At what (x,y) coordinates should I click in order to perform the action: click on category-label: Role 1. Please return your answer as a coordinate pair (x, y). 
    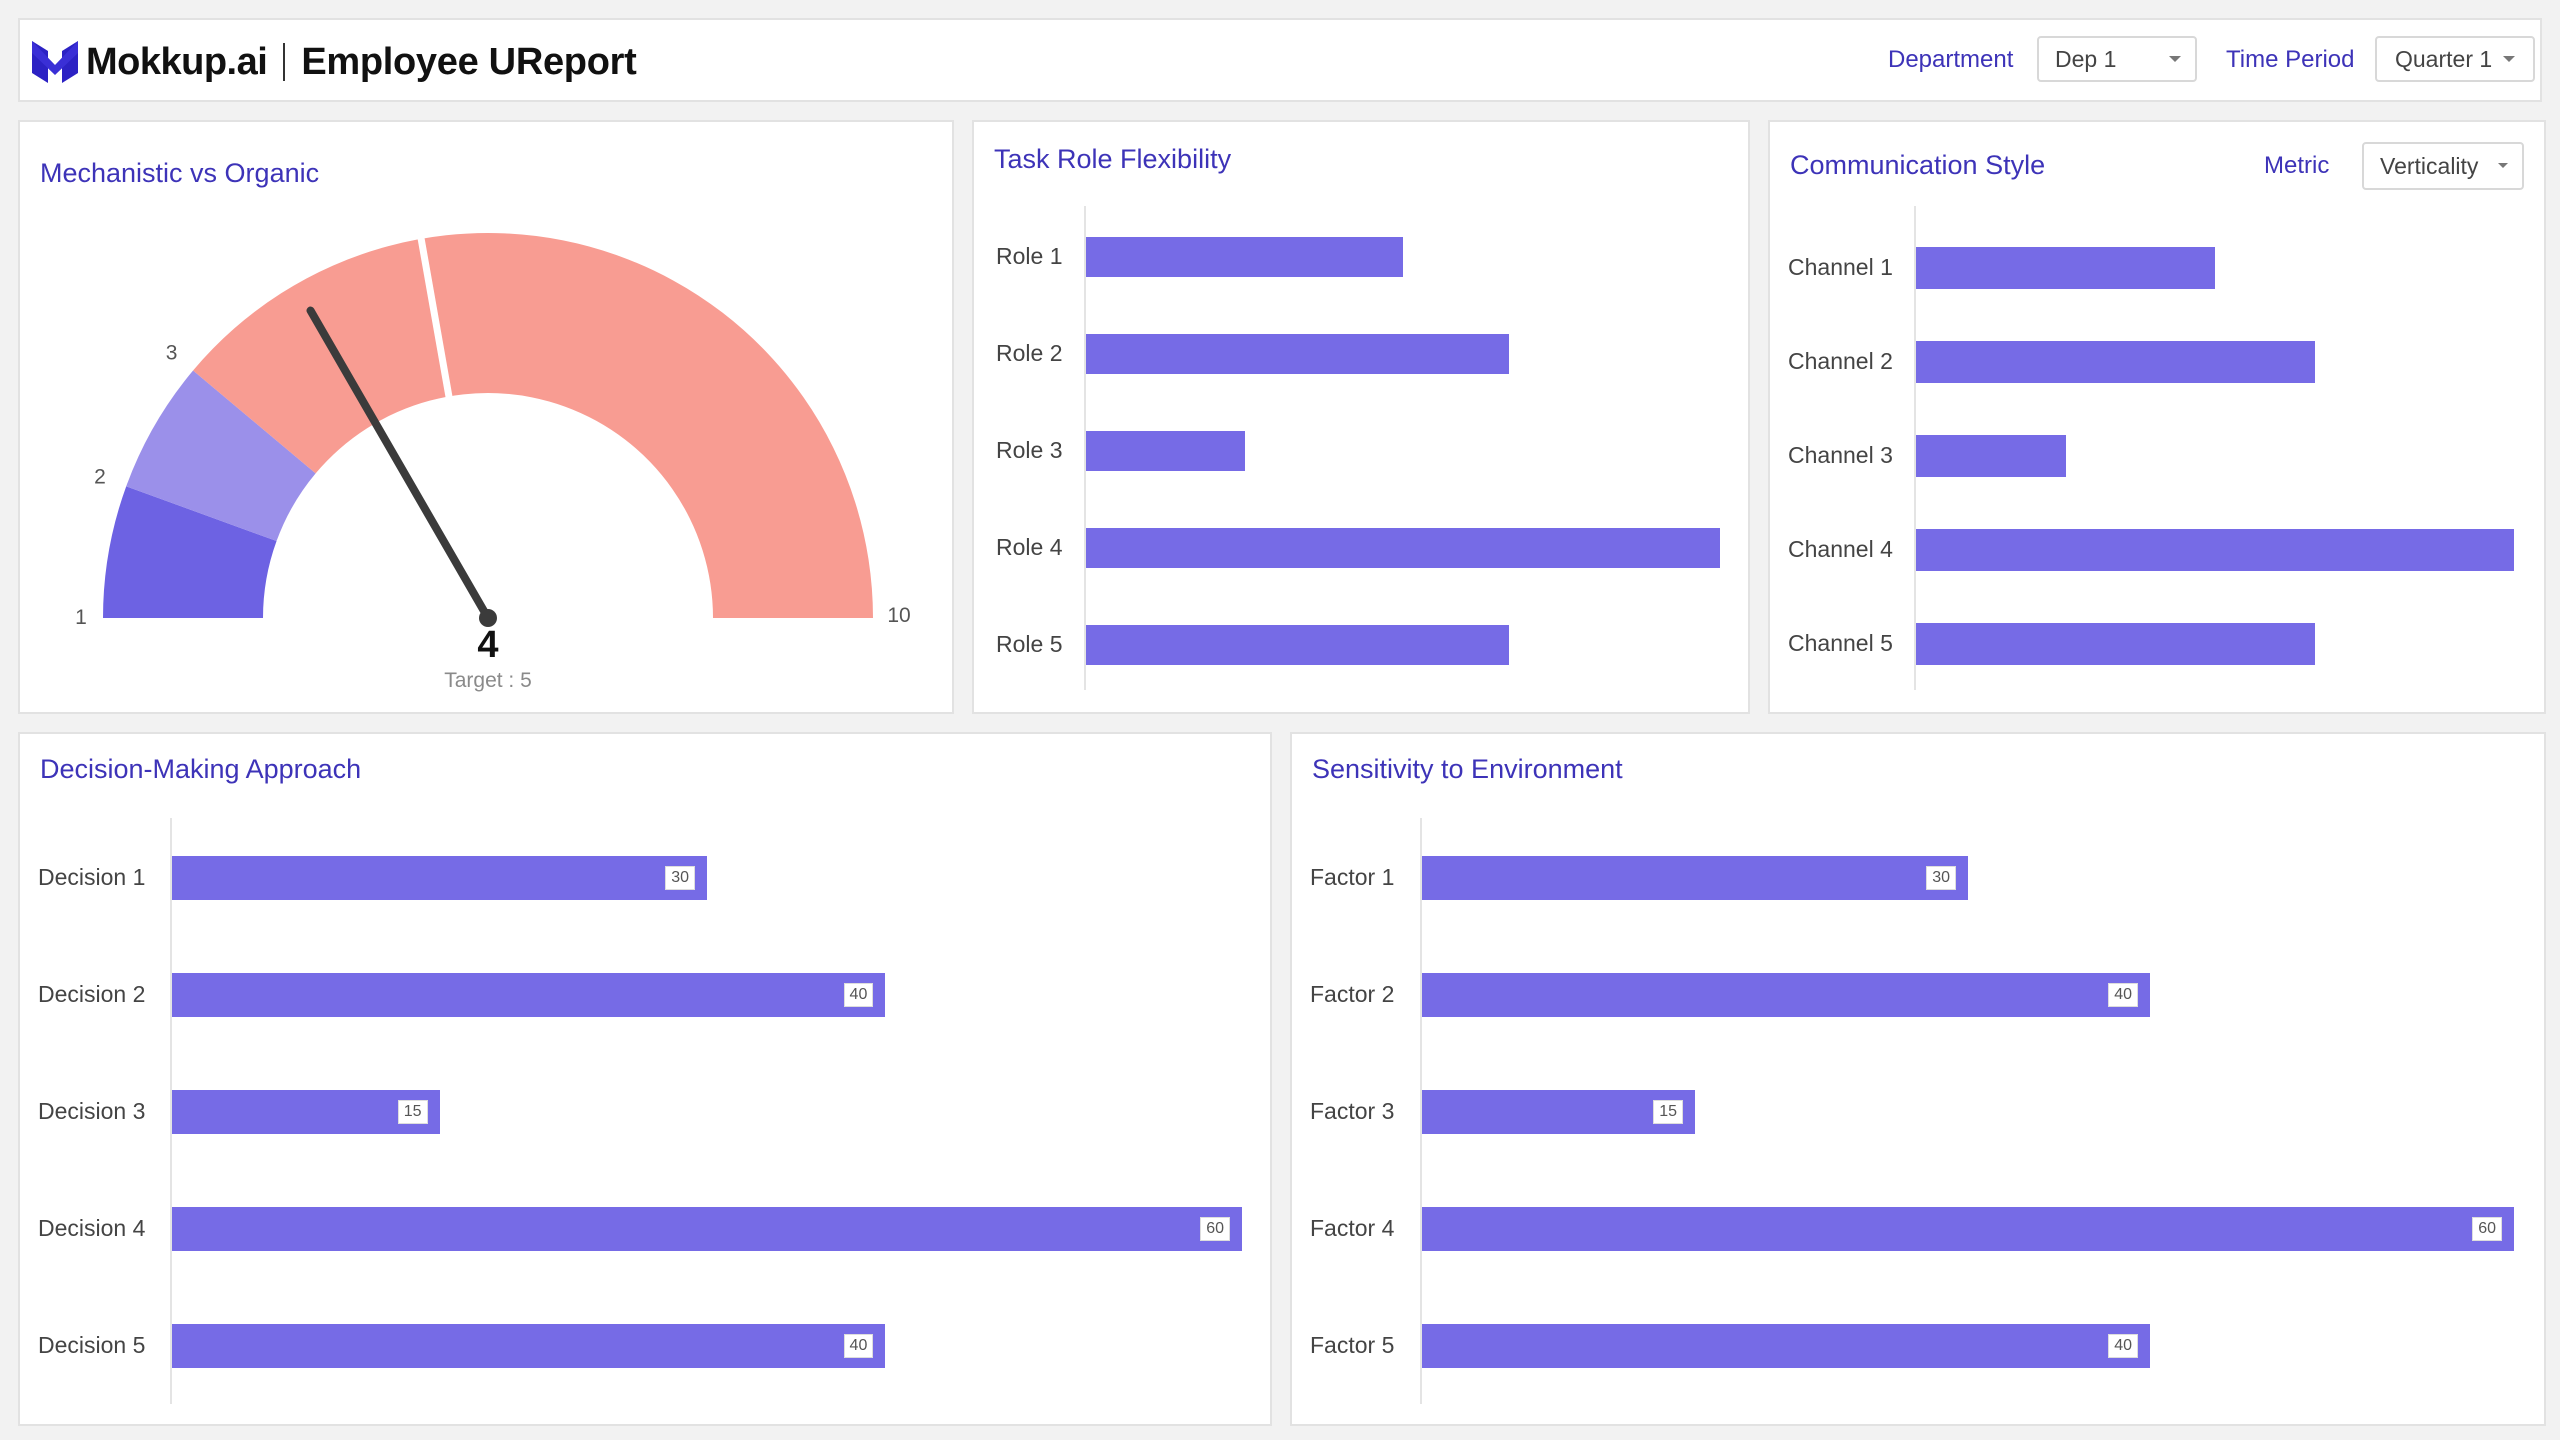
    Looking at the image, I should click on (1029, 256).